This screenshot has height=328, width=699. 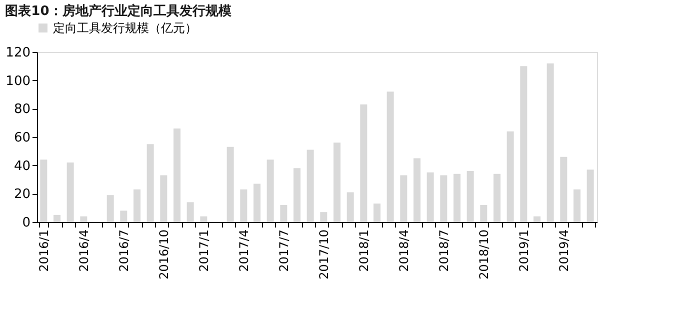 What do you see at coordinates (22, 138) in the screenshot?
I see `y-tick-label: 60` at bounding box center [22, 138].